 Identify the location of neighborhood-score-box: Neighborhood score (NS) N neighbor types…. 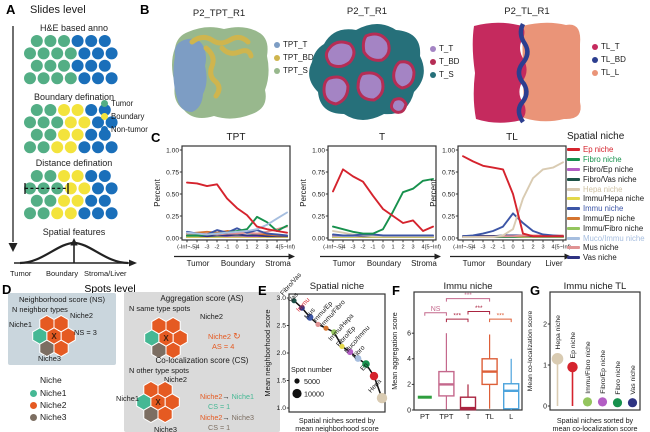
(62, 329).